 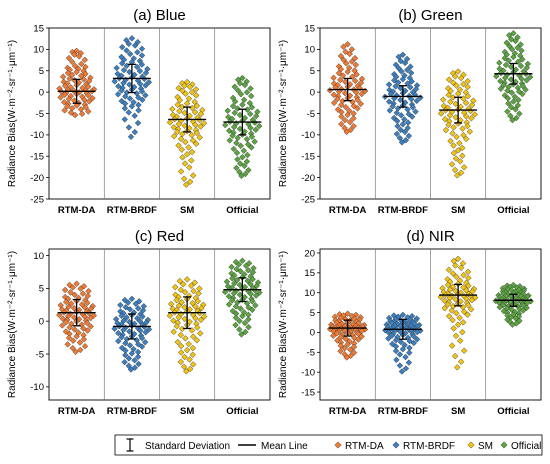 What do you see at coordinates (429, 446) in the screenshot?
I see `legend-label-rtm-brdf: RTM-BRDF` at bounding box center [429, 446].